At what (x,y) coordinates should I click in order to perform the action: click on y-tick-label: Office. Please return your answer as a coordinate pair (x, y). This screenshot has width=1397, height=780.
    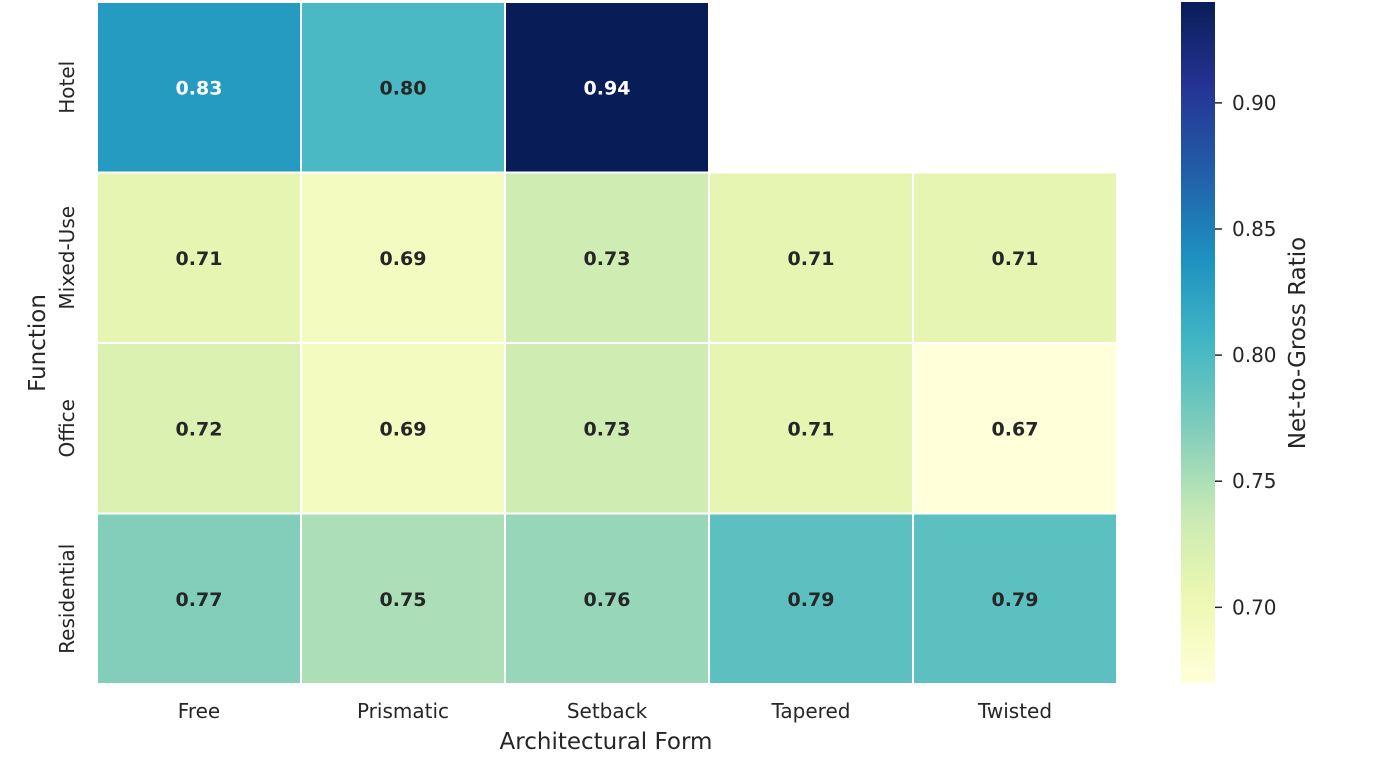
    Looking at the image, I should click on (67, 428).